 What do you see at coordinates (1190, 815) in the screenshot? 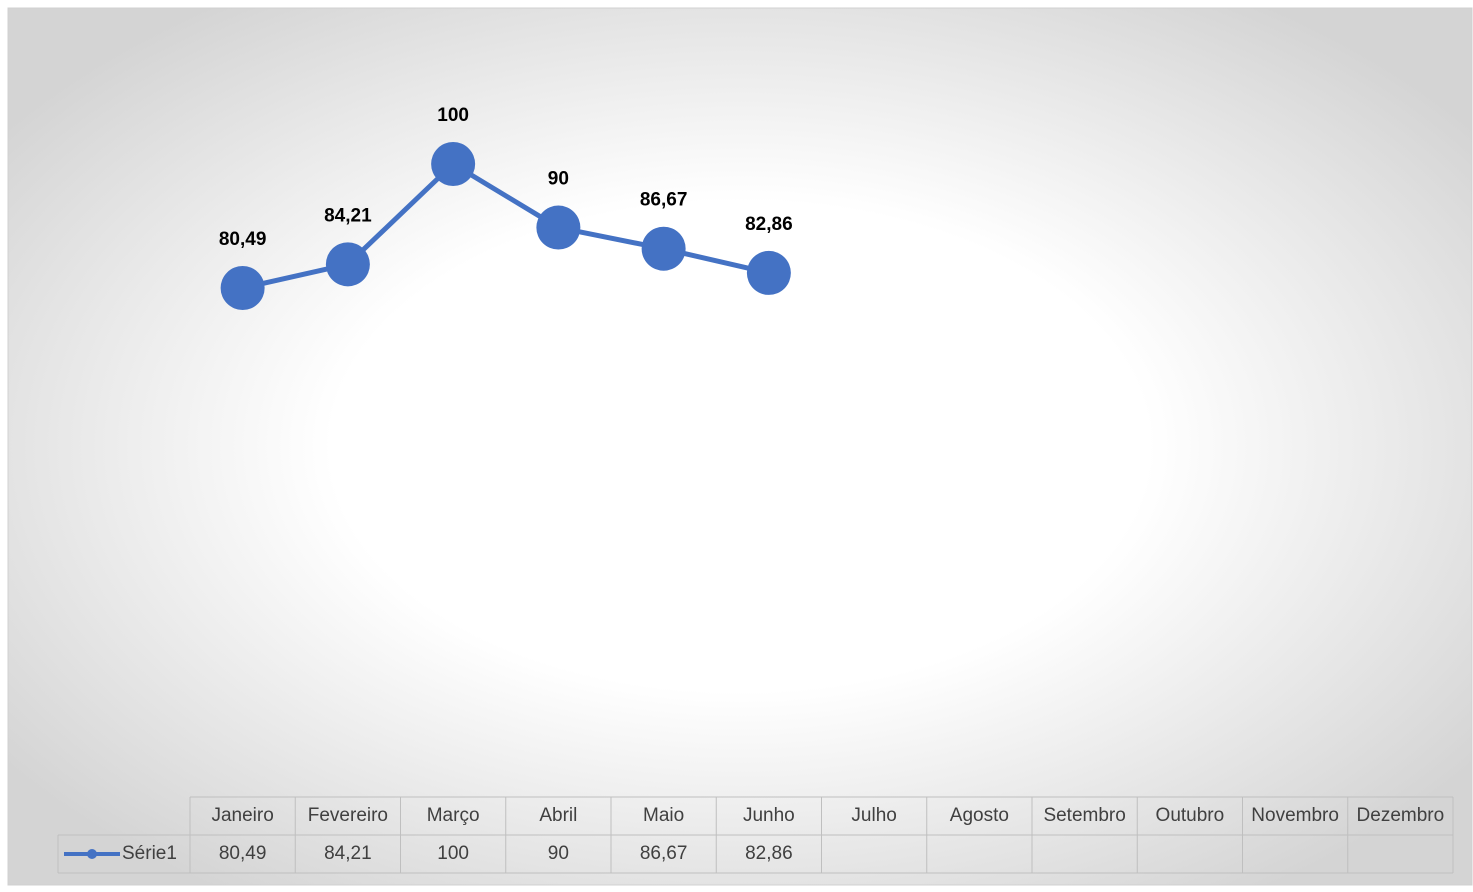
I see `x-tick-label: Outubro` at bounding box center [1190, 815].